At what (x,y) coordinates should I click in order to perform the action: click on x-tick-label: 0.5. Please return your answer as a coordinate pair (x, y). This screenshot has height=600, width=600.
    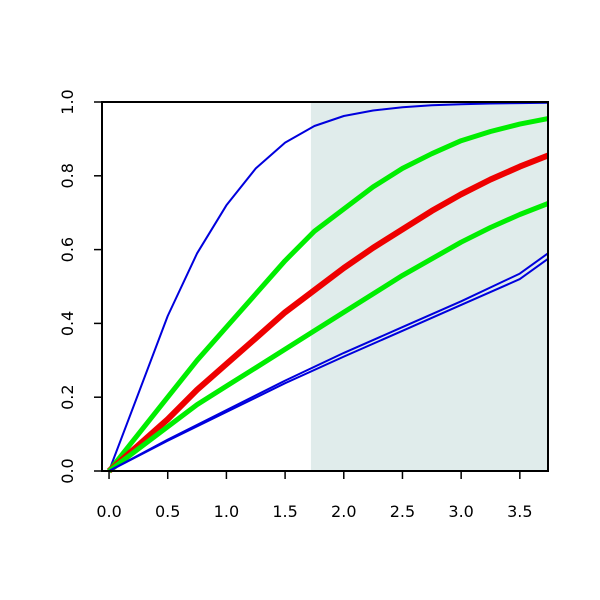
    Looking at the image, I should click on (167, 511).